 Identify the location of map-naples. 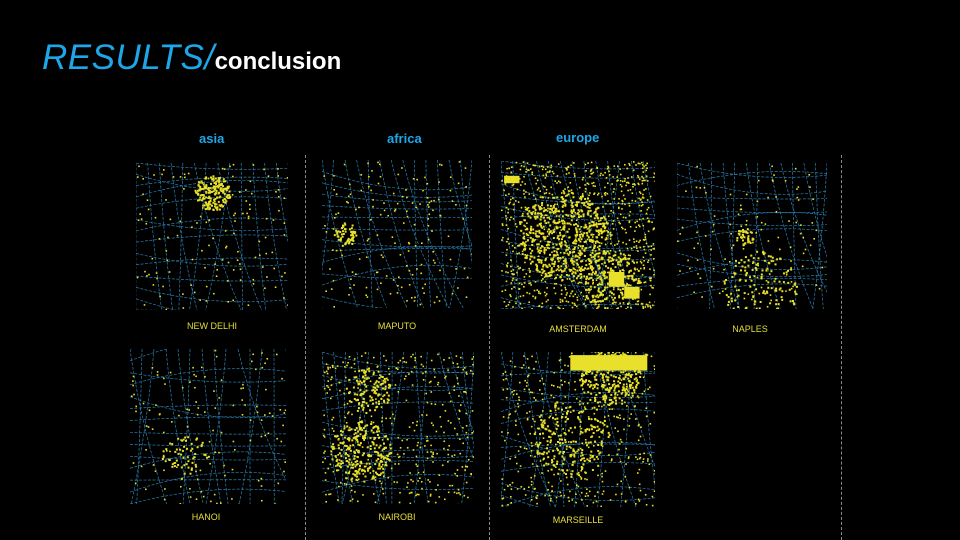
(752, 236).